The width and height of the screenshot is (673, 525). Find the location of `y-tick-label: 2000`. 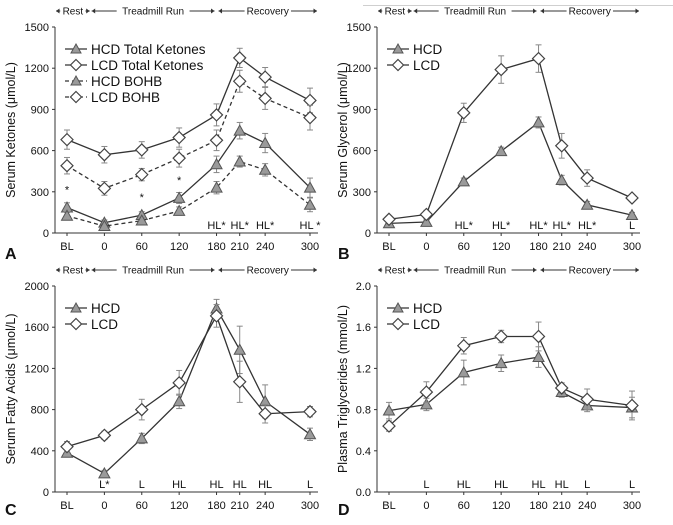

y-tick-label: 2000 is located at coordinates (37, 287).